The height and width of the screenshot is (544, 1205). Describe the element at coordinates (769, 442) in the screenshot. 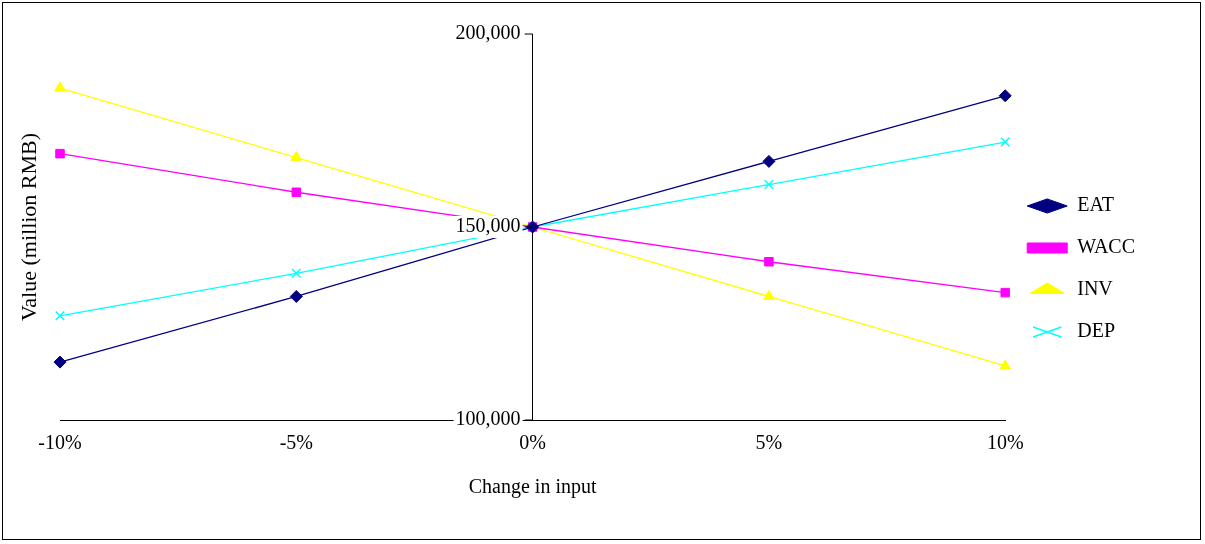

I see `x-tick-label: 5%` at that location.